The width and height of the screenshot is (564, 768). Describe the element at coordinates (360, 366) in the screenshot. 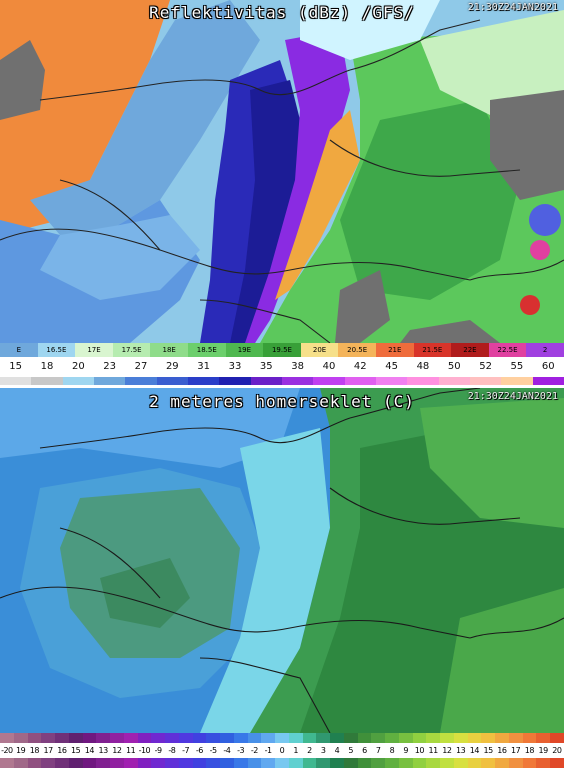

I see `dbz-label: 42` at that location.